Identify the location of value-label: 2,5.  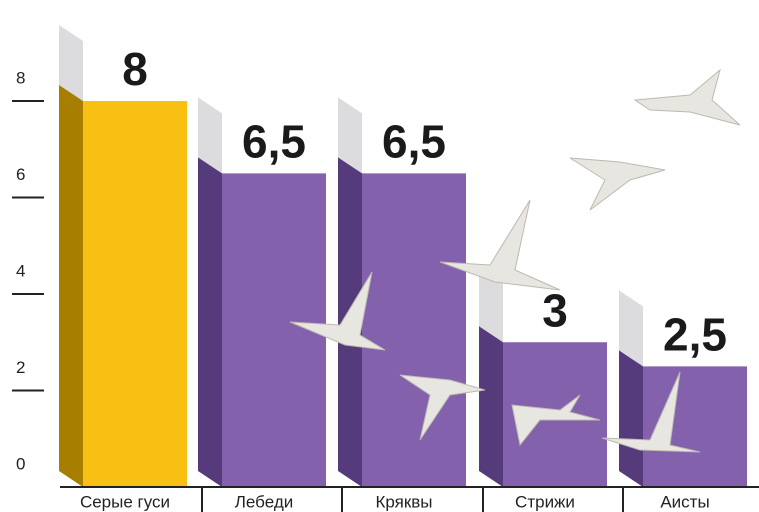
(695, 335).